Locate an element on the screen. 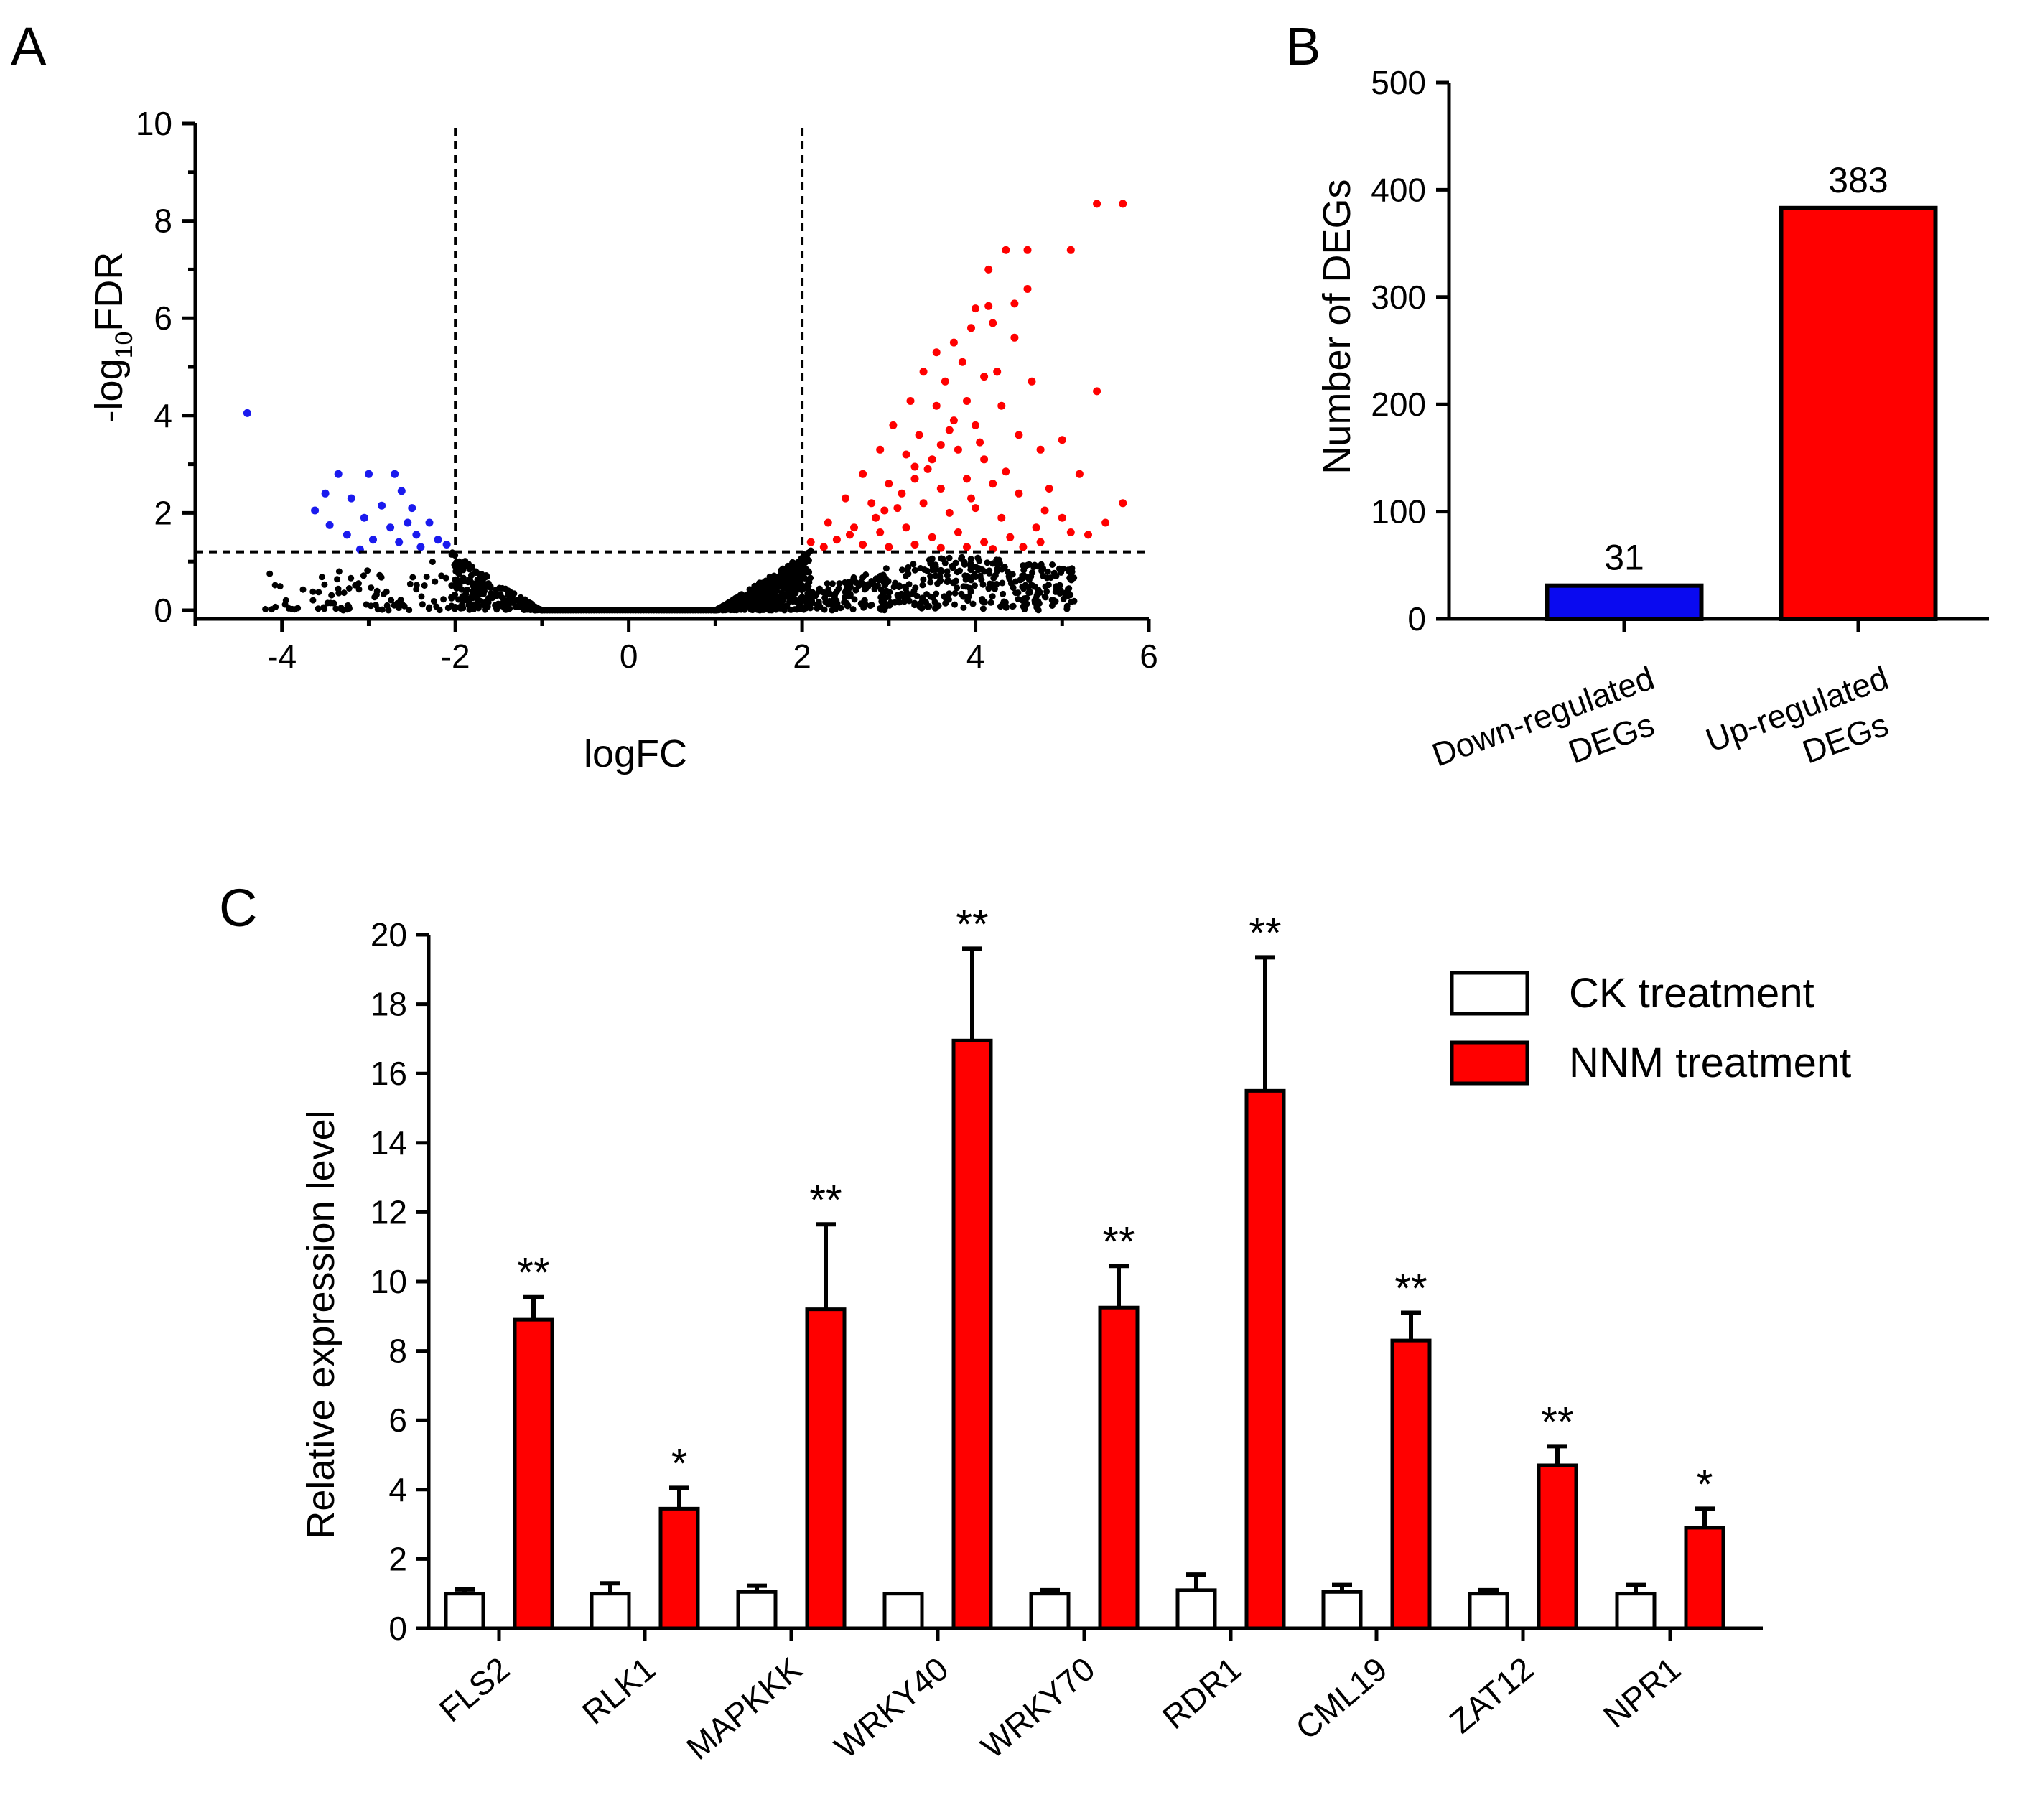 This screenshot has height=1820, width=2022. volcano-y-tick-label: 0 is located at coordinates (163, 610).